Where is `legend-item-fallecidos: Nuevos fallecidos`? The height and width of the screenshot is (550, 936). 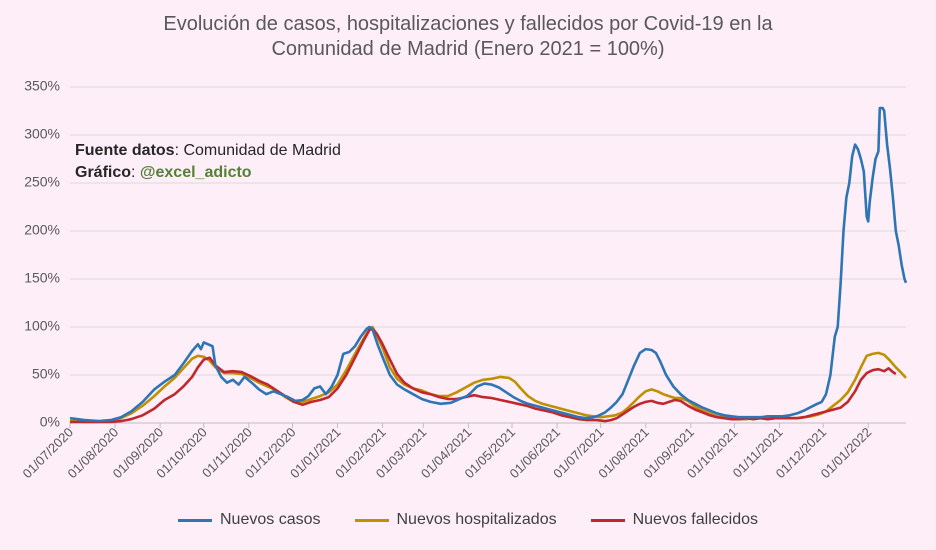 legend-item-fallecidos: Nuevos fallecidos is located at coordinates (674, 520).